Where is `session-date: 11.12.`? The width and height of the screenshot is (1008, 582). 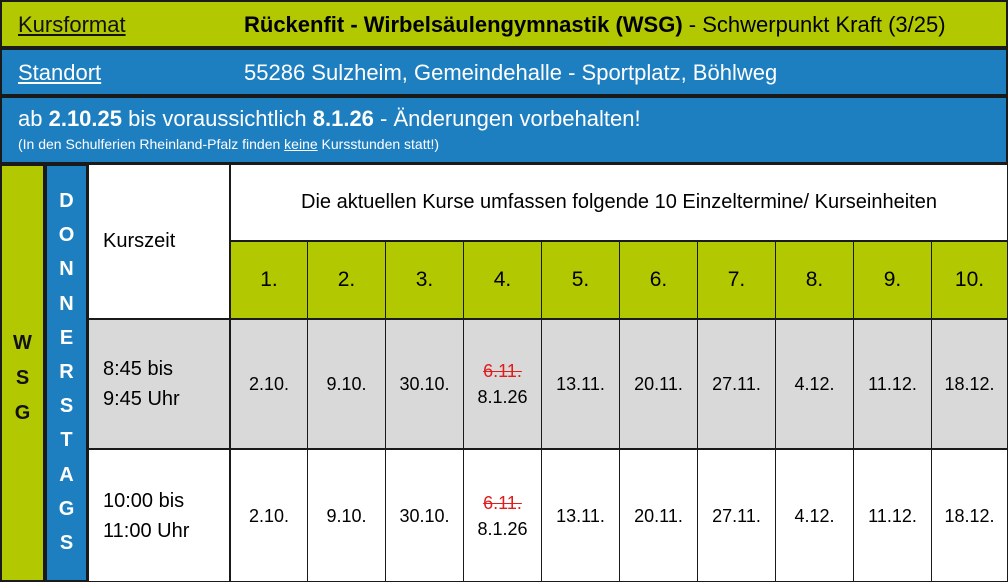
session-date: 11.12. is located at coordinates (892, 384).